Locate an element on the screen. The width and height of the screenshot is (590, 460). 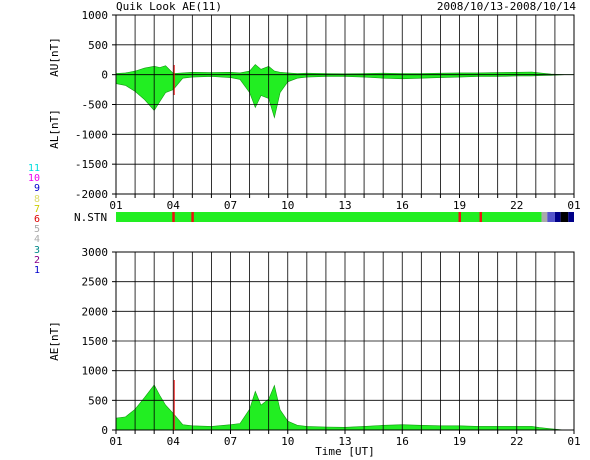
ae-chart-xtick-label: 19 is located at coordinates (459, 441).